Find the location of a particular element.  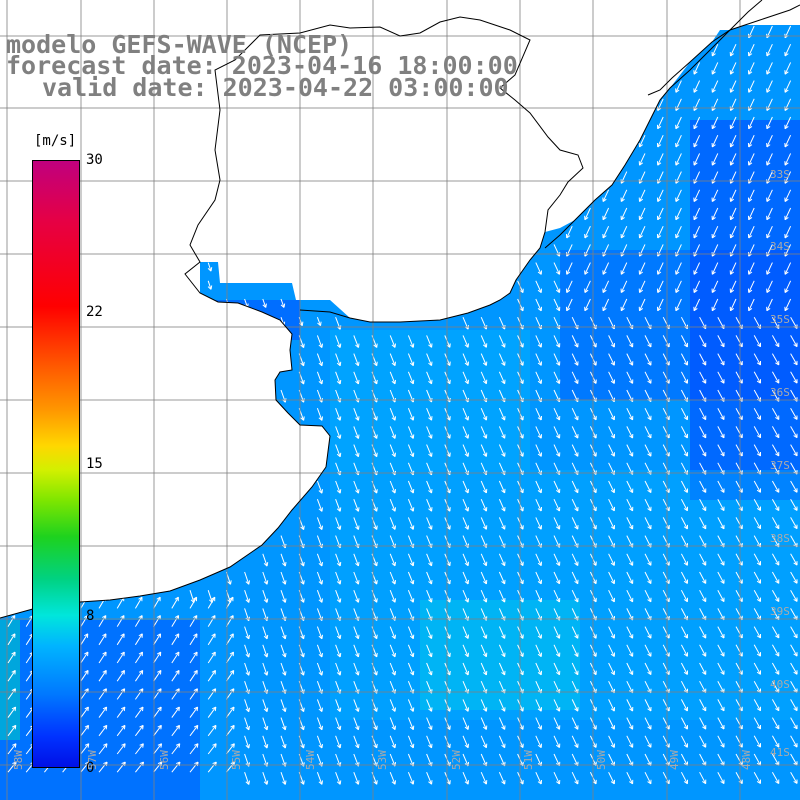

colorbar-unit: [m/s] is located at coordinates (55, 141).